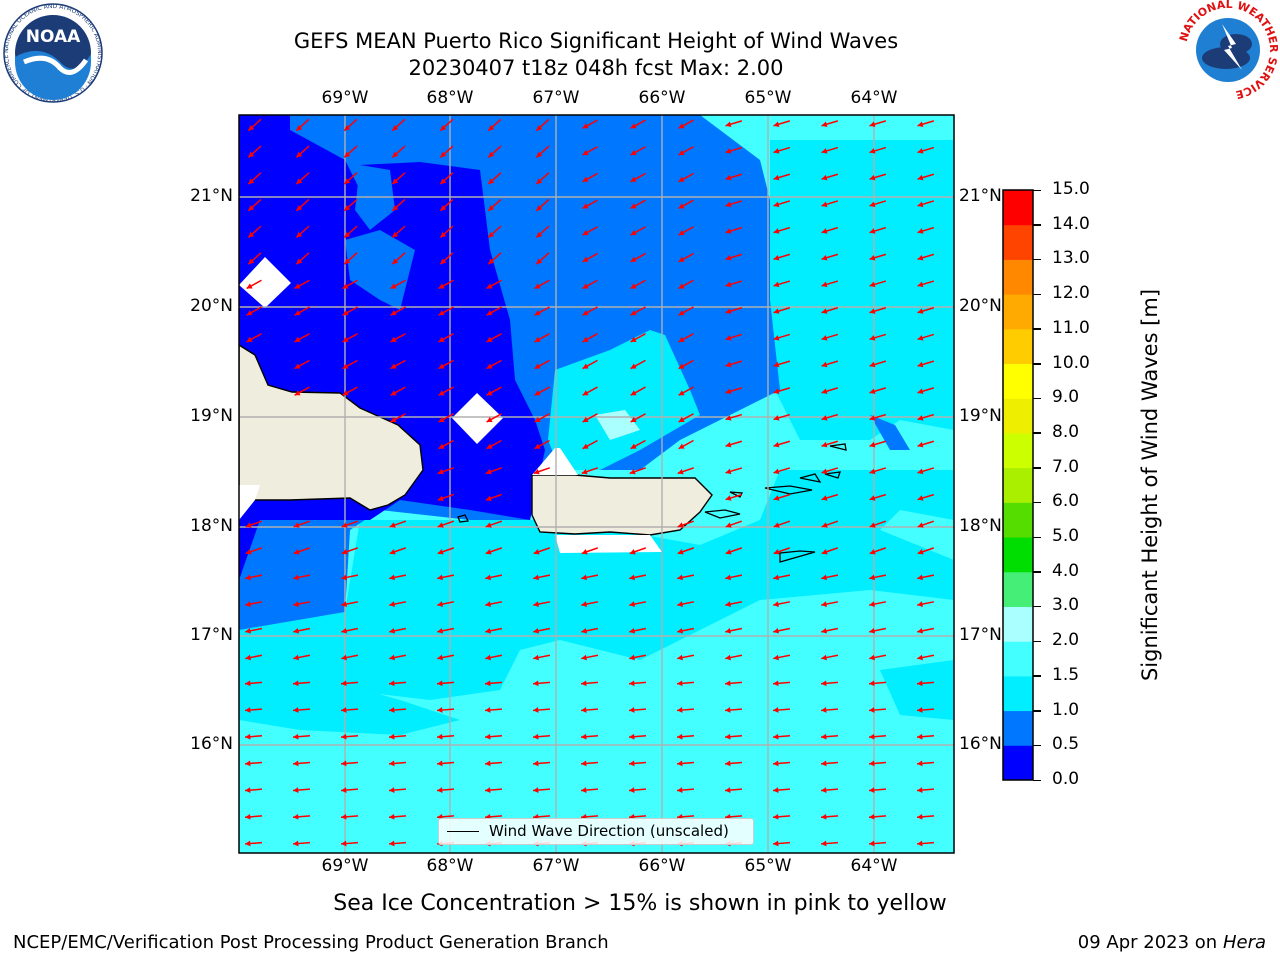 This screenshot has height=960, width=1280. What do you see at coordinates (1018, 485) in the screenshot?
I see `colorbar` at bounding box center [1018, 485].